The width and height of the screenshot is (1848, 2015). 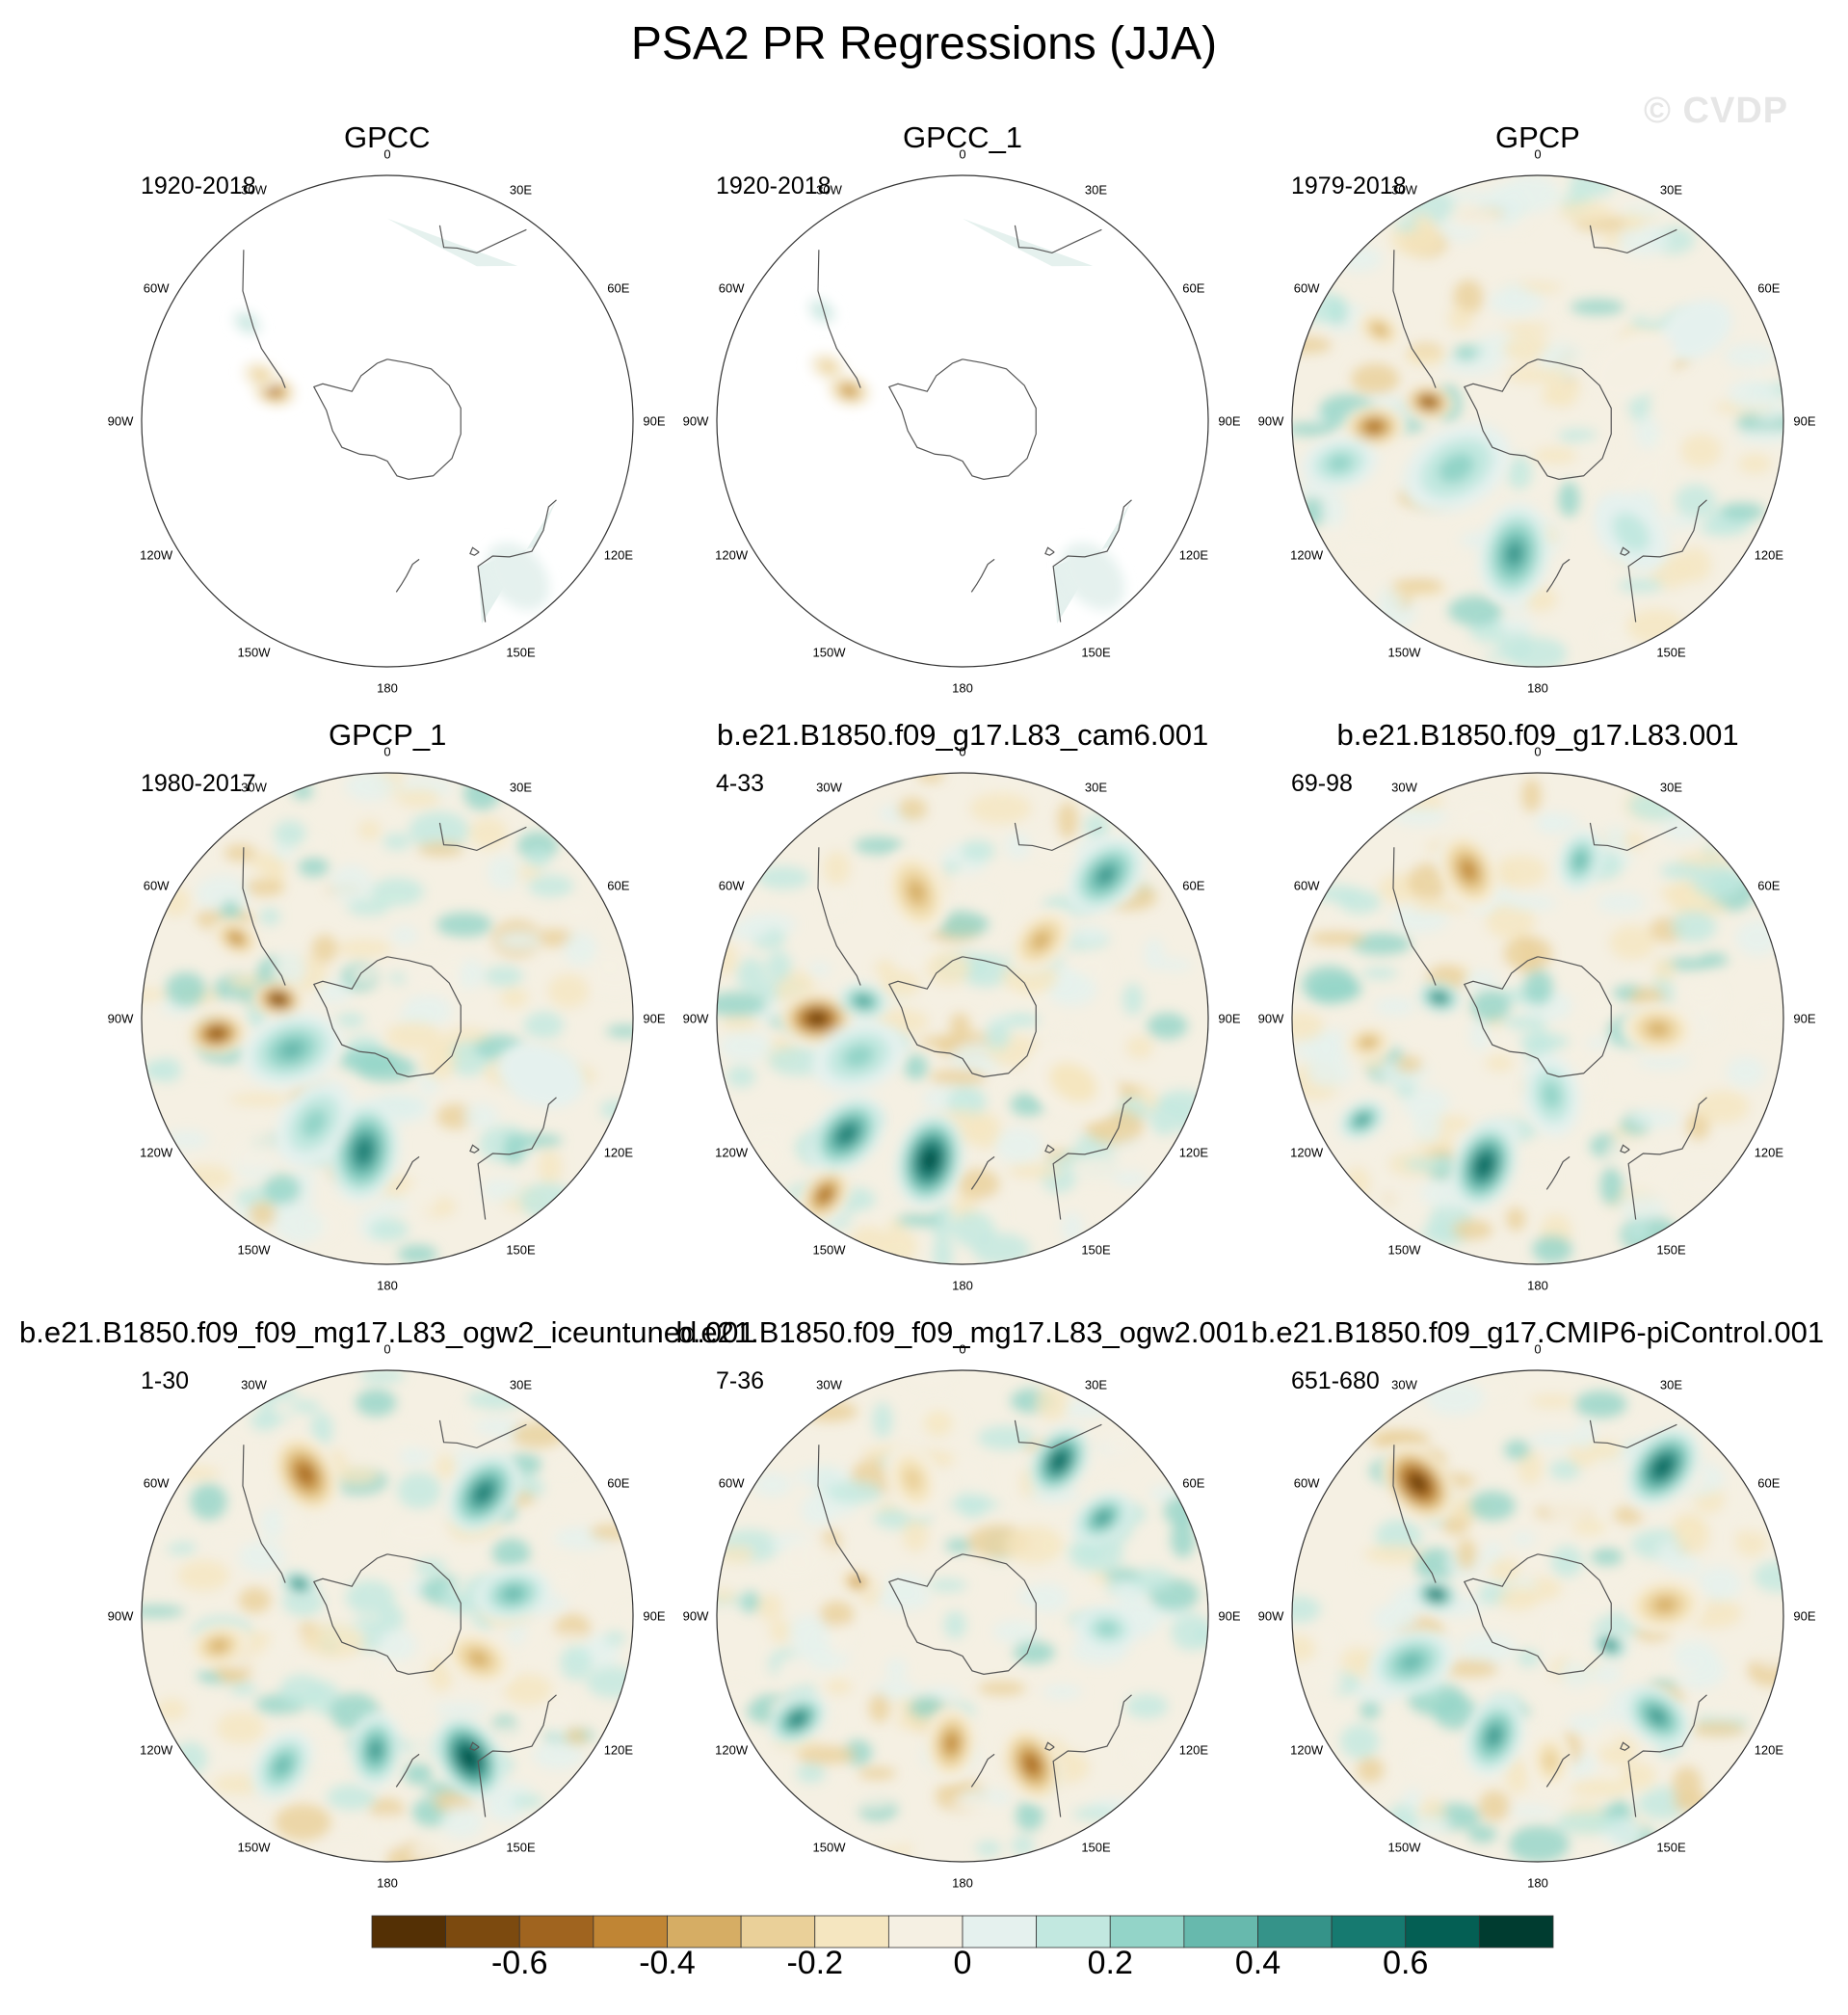 I want to click on panel-title: b.e21.B1850.f09_g17.L83_cam6.001, so click(x=963, y=735).